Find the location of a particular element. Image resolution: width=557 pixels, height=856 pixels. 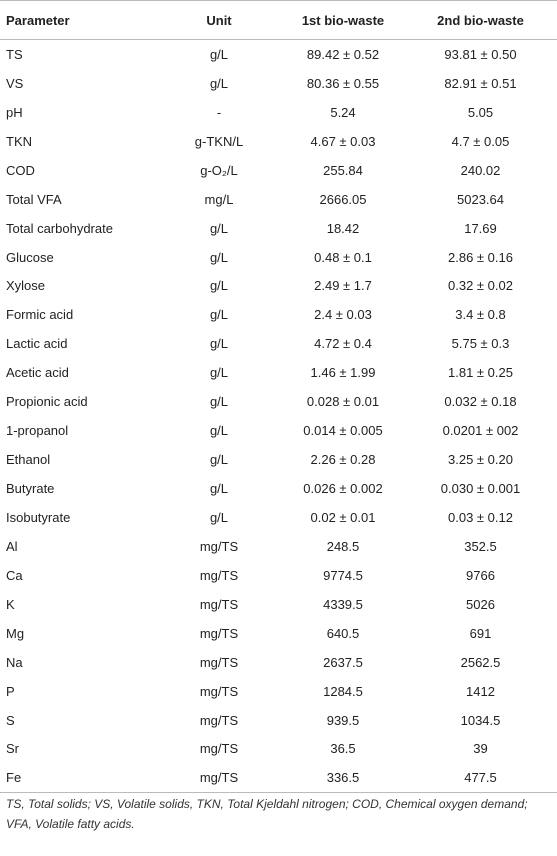

table-row: COD g-O₂/L 255.84 240.02 is located at coordinates (278, 170).